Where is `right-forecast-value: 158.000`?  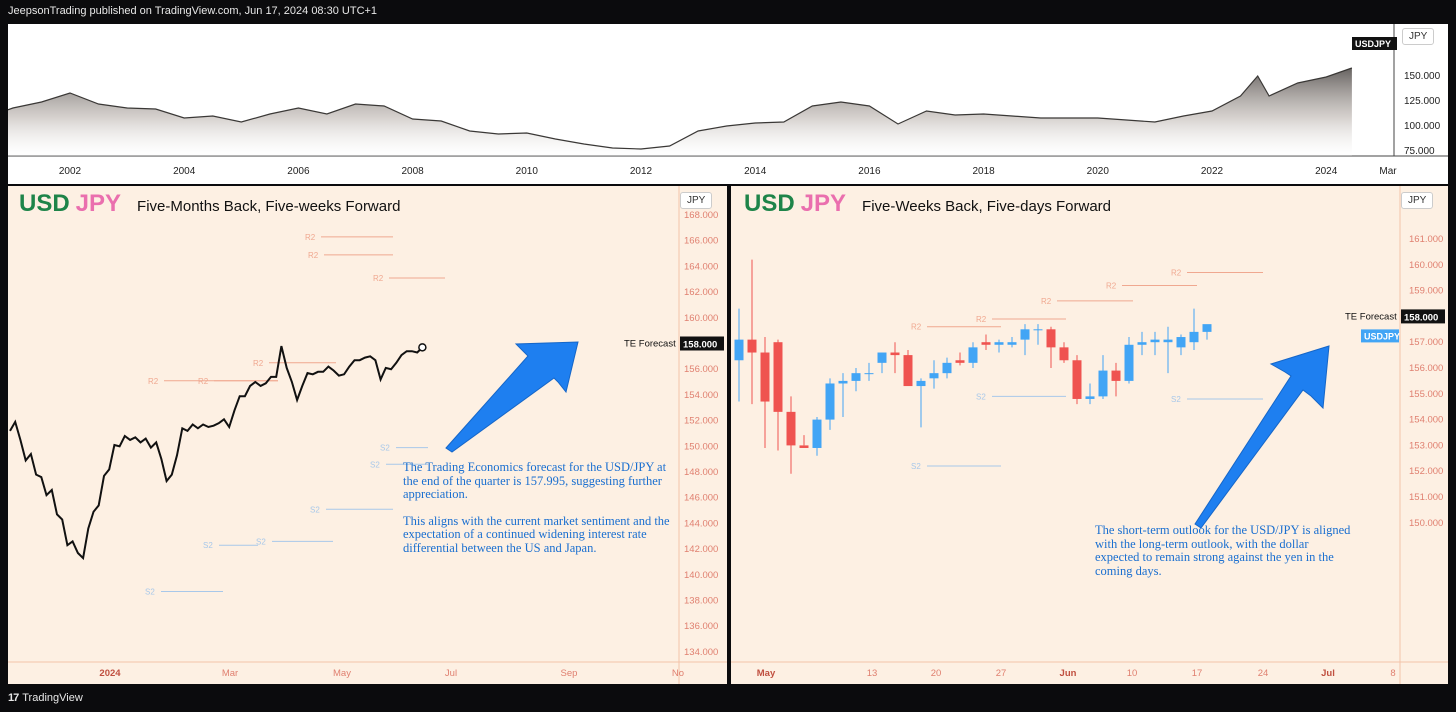
right-forecast-value: 158.000 is located at coordinates (1421, 317).